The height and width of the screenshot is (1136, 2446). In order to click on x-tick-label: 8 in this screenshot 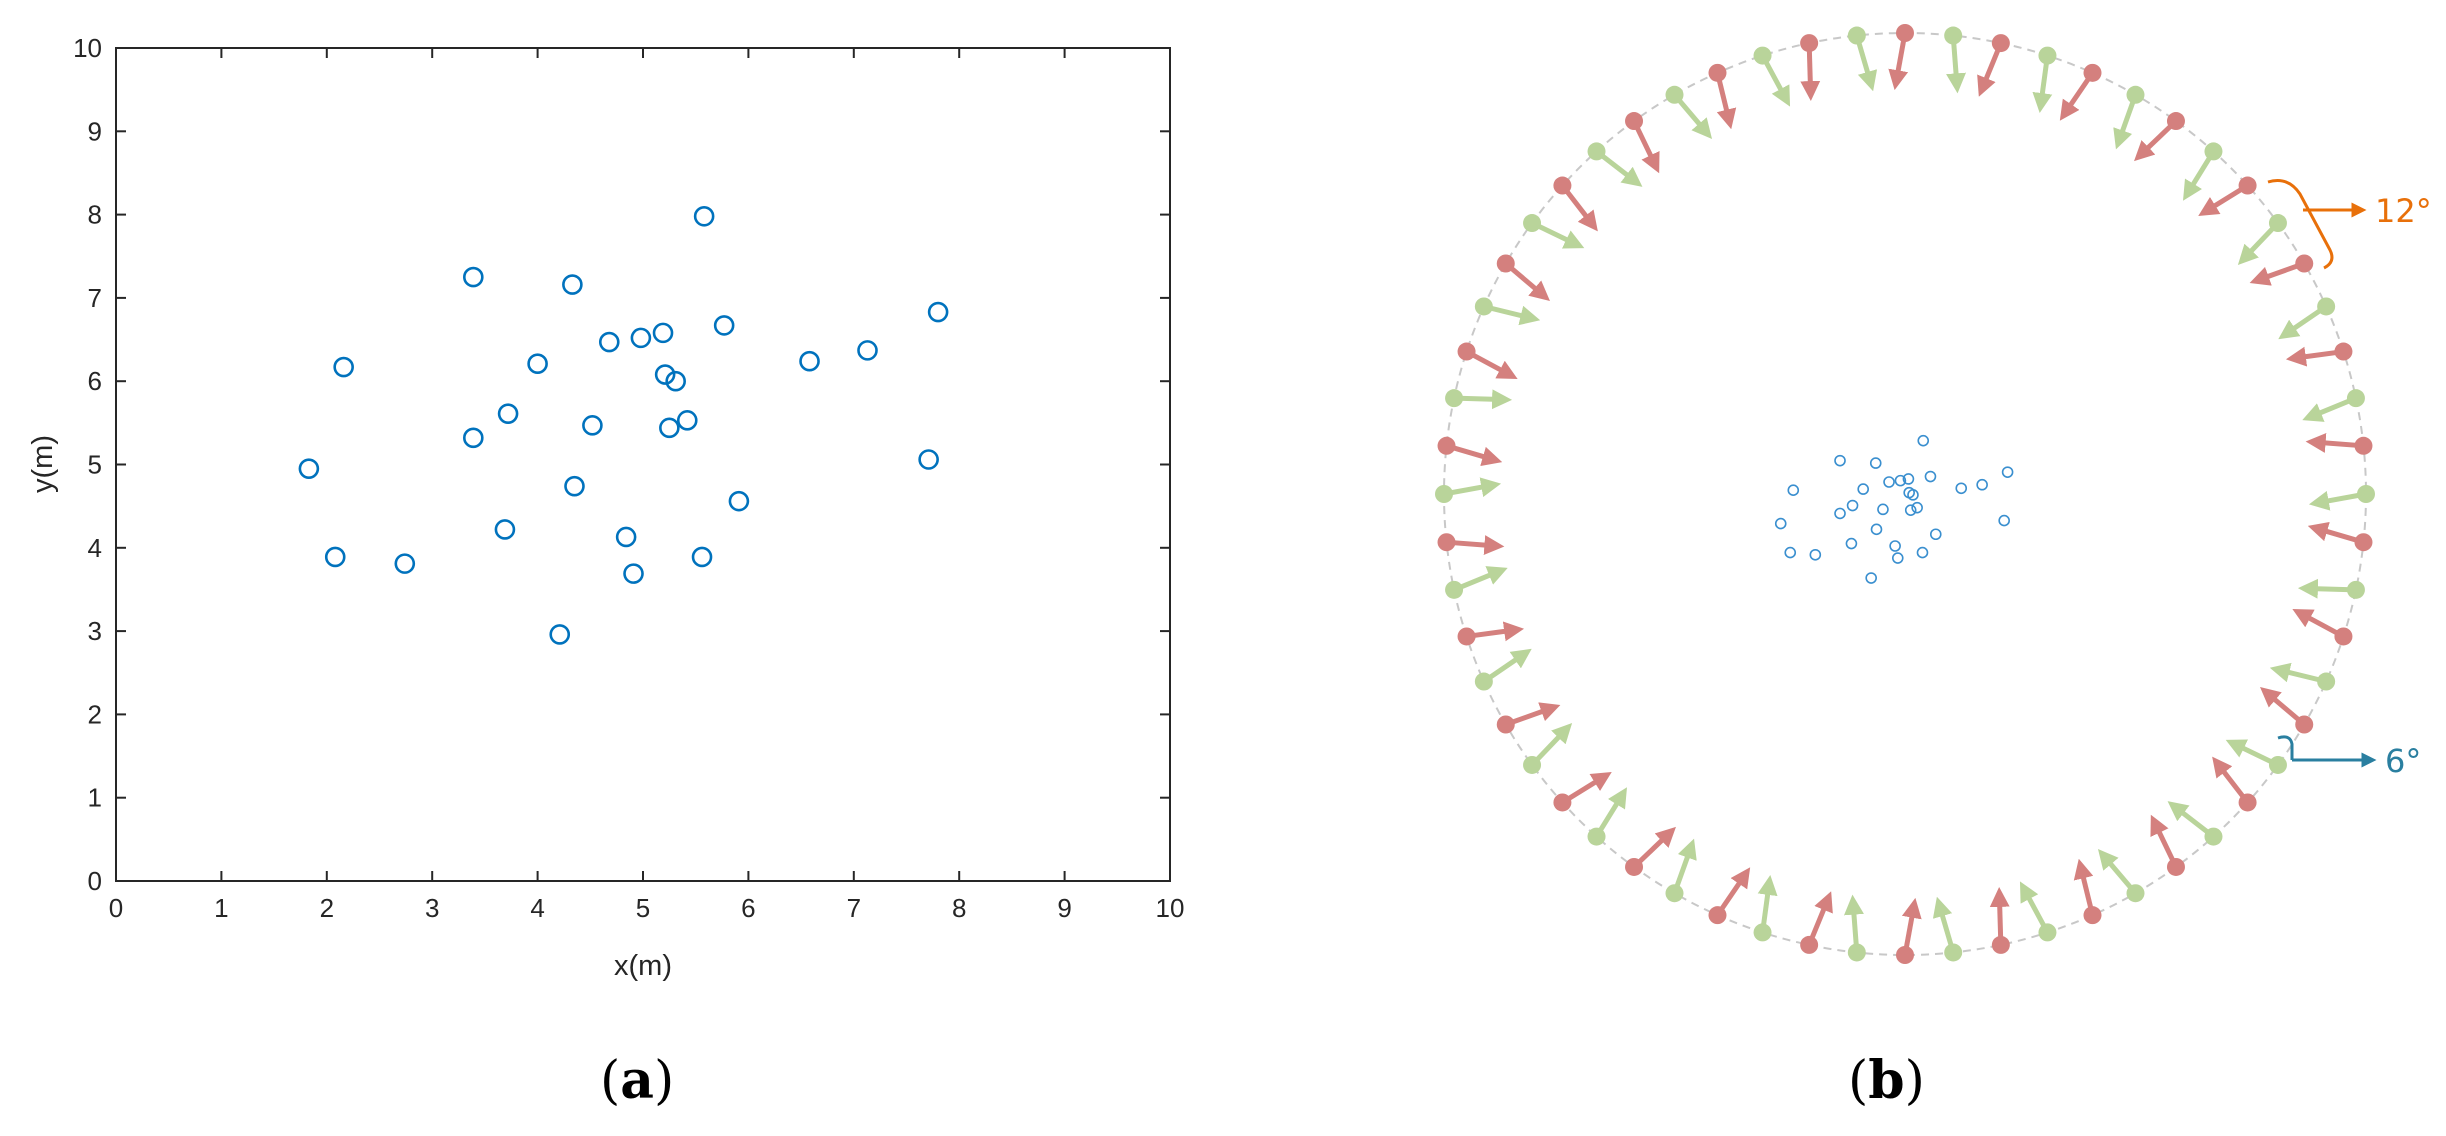, I will do `click(959, 908)`.